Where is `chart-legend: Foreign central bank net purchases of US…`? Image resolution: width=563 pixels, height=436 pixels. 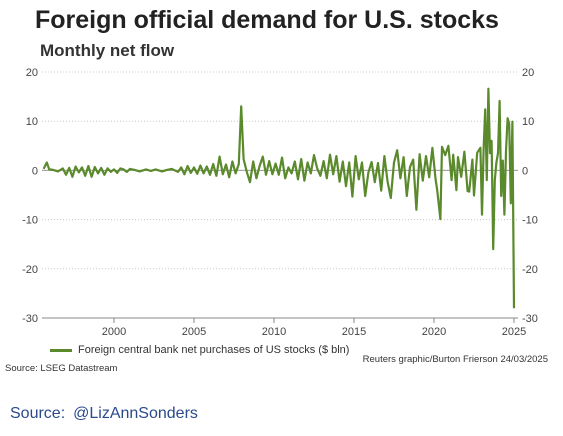 chart-legend: Foreign central bank net purchases of US… is located at coordinates (199, 350).